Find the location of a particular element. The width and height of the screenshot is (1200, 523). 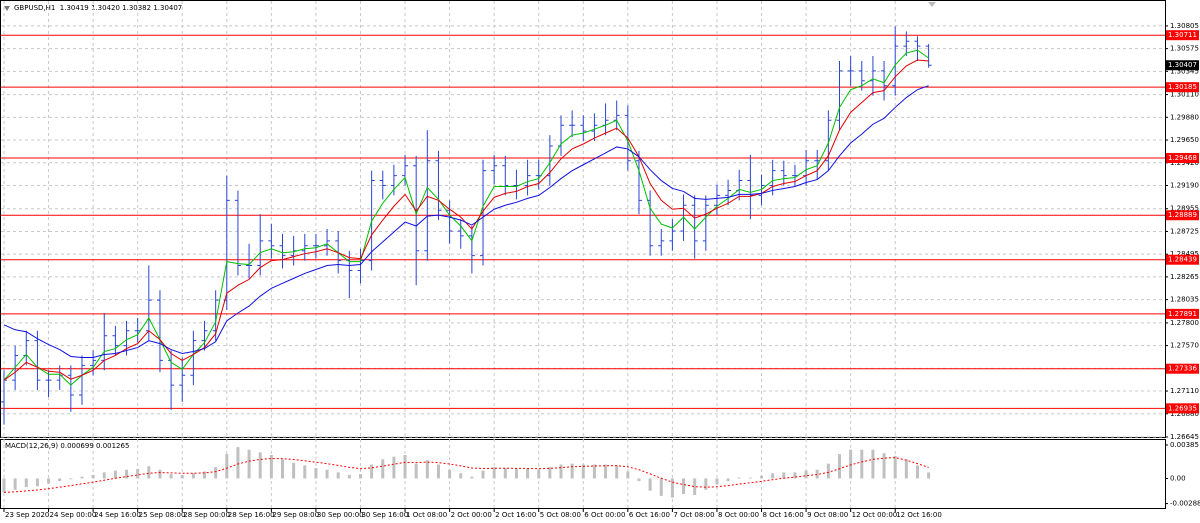

x-tick-label: 8 Oct 16:00 is located at coordinates (783, 515).